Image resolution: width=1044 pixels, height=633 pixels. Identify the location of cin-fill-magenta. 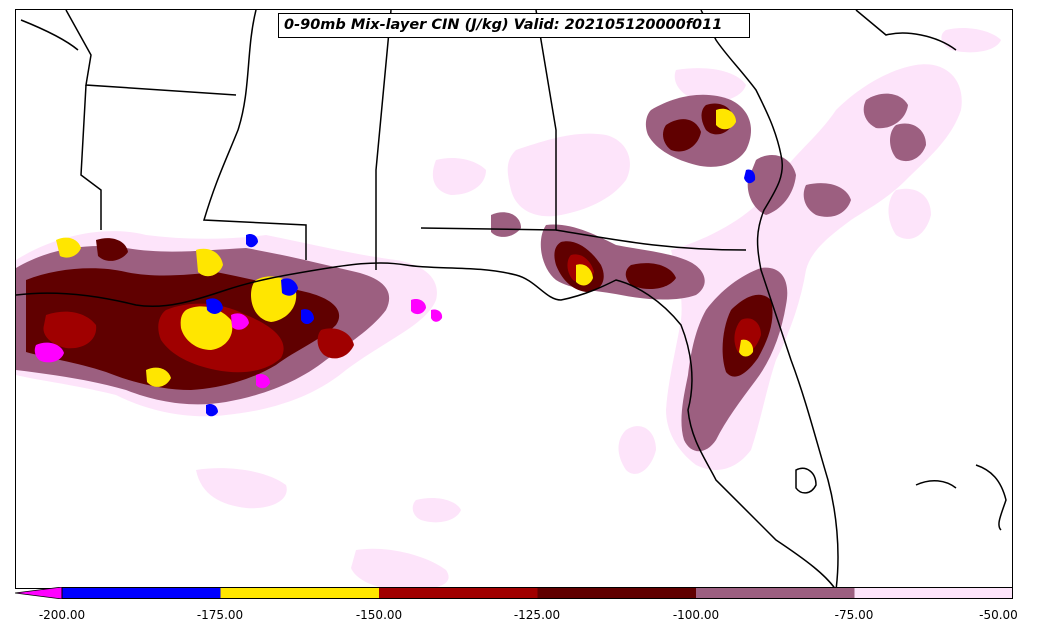
(238, 343).